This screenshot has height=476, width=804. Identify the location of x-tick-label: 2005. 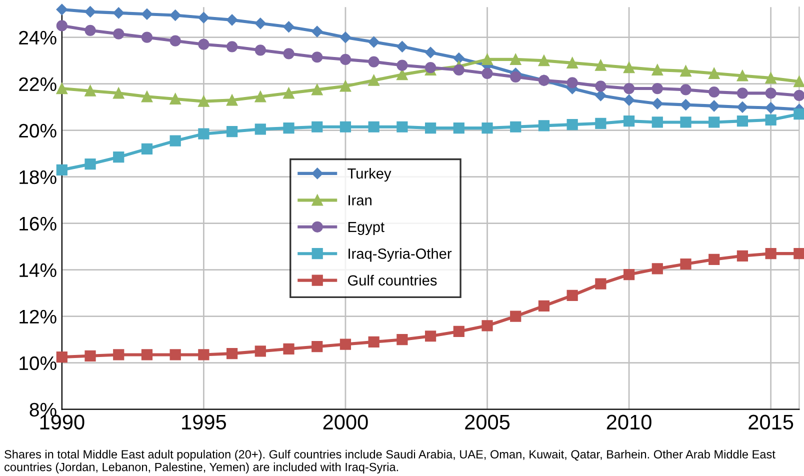
(487, 422).